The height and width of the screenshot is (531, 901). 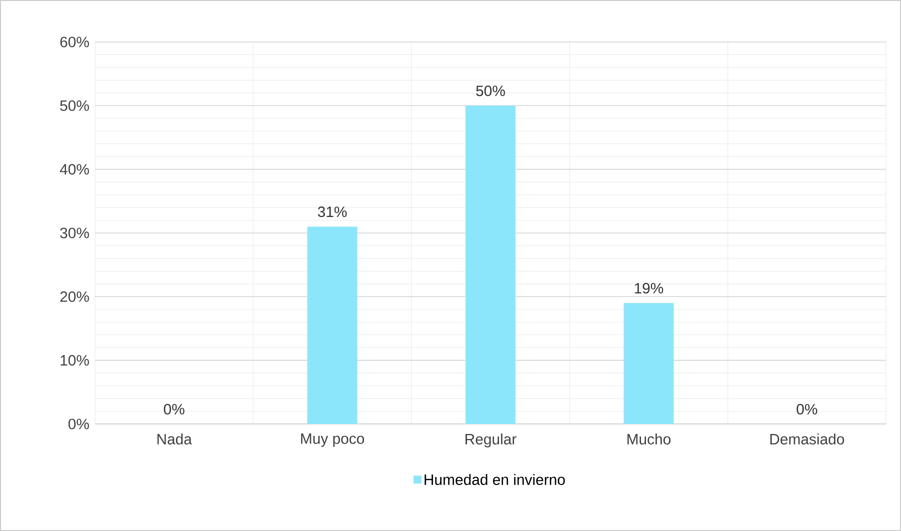 I want to click on y-tick-label: 30%, so click(x=74, y=233).